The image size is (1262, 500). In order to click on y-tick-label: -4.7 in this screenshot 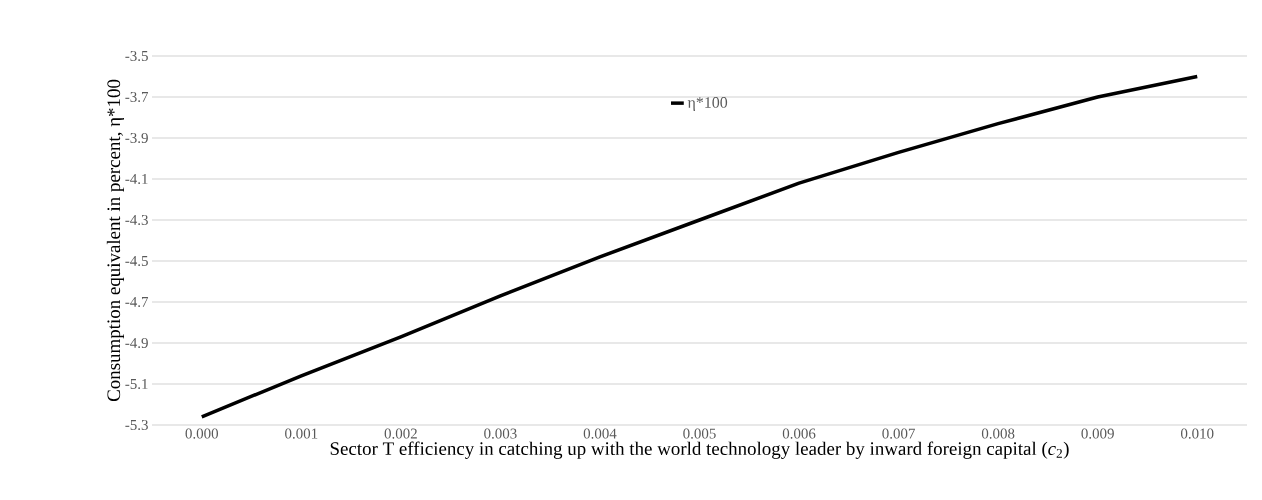, I will do `click(137, 302)`.